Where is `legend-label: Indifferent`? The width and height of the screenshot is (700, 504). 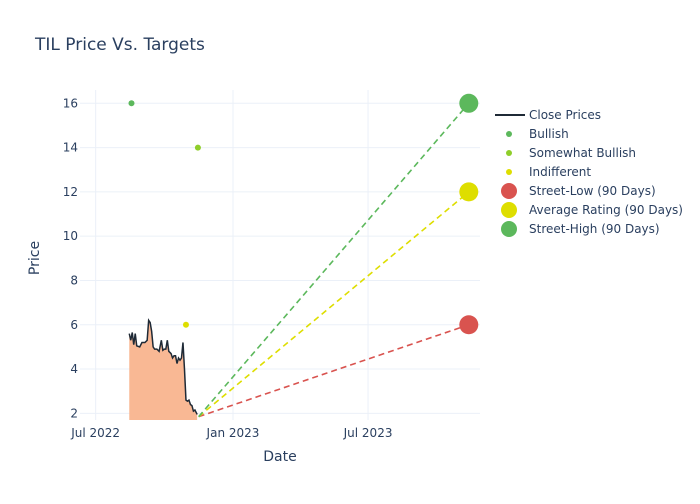
legend-label: Indifferent is located at coordinates (560, 172).